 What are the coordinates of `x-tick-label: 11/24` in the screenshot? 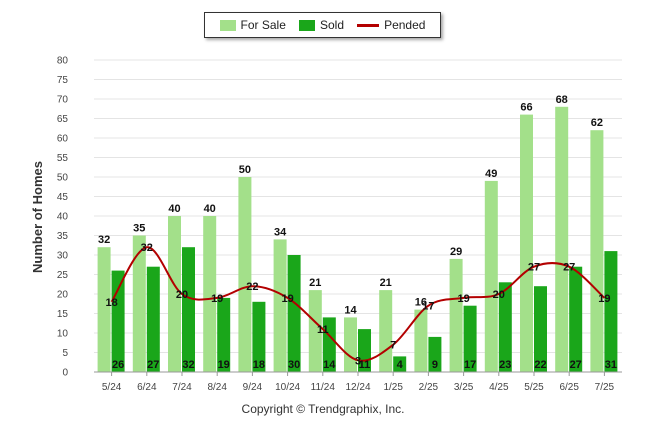 It's located at (323, 387).